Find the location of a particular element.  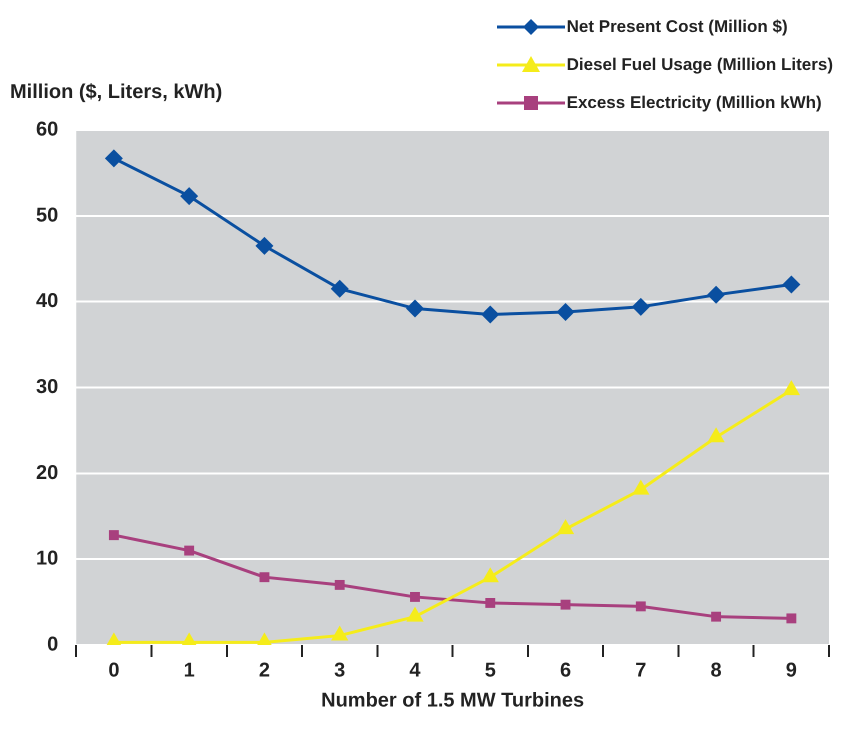

x-tick-label: 6 is located at coordinates (566, 671).